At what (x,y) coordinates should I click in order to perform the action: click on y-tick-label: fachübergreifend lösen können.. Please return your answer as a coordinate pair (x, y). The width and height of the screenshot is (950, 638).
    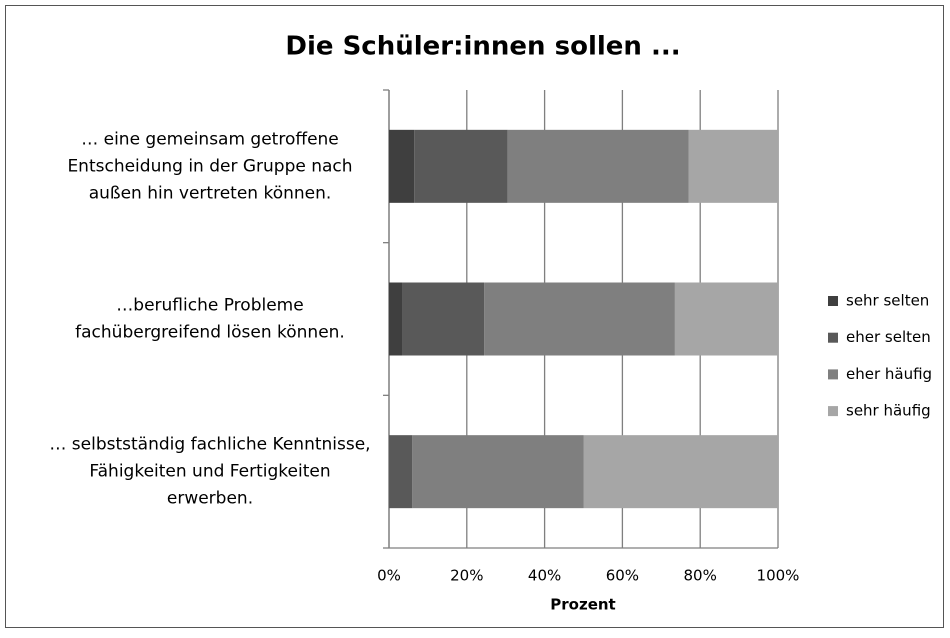
    Looking at the image, I should click on (210, 333).